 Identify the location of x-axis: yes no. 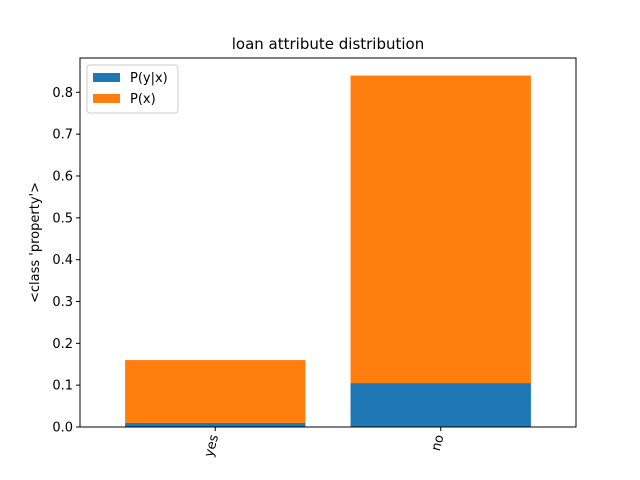
(325, 443).